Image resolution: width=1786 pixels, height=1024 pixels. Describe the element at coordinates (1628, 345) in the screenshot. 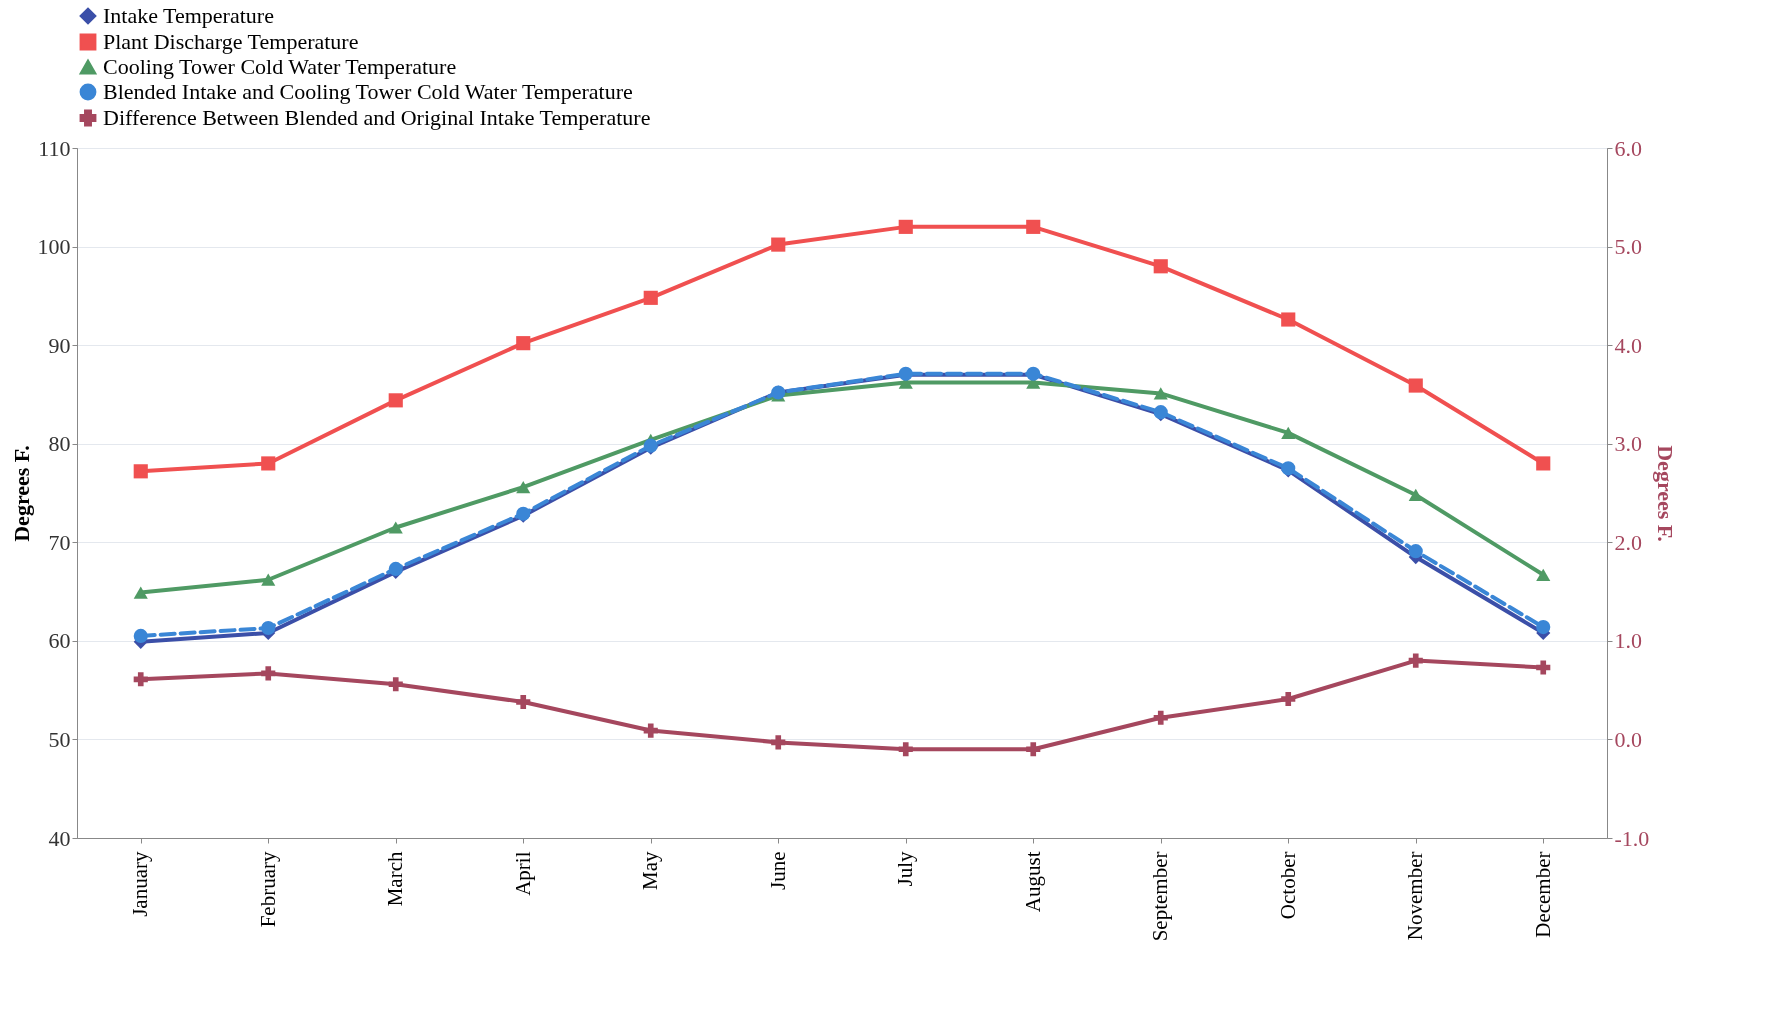

I see `y2-tick-label: 4.0` at that location.